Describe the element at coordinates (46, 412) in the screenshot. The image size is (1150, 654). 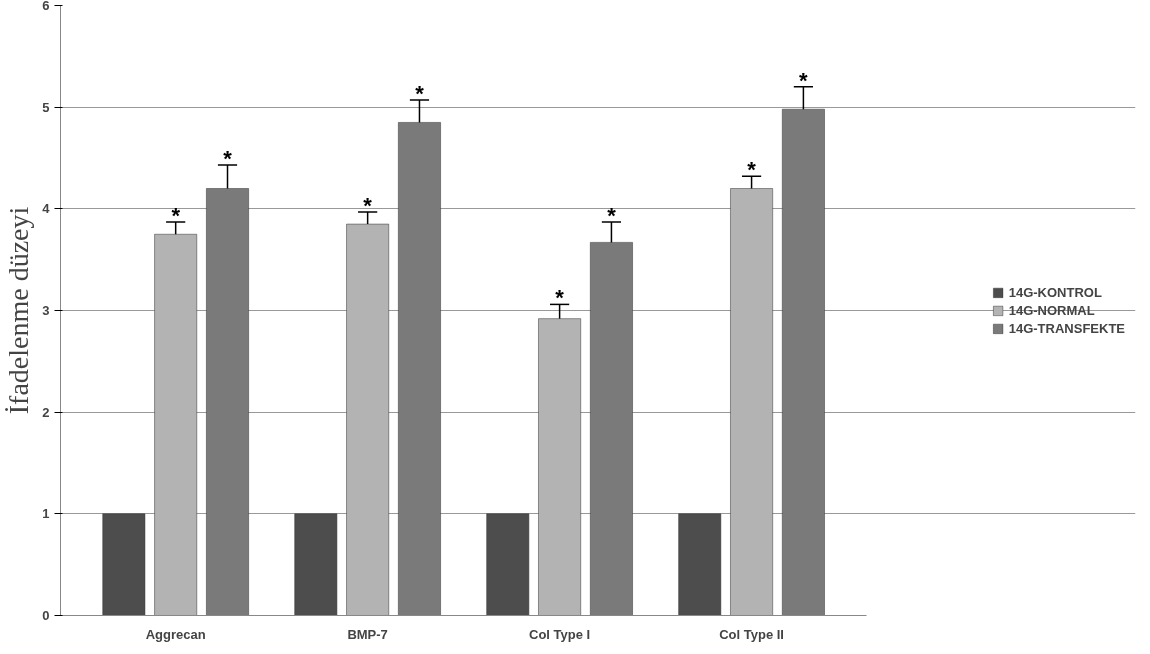
I see `y-tick-label: 2` at that location.